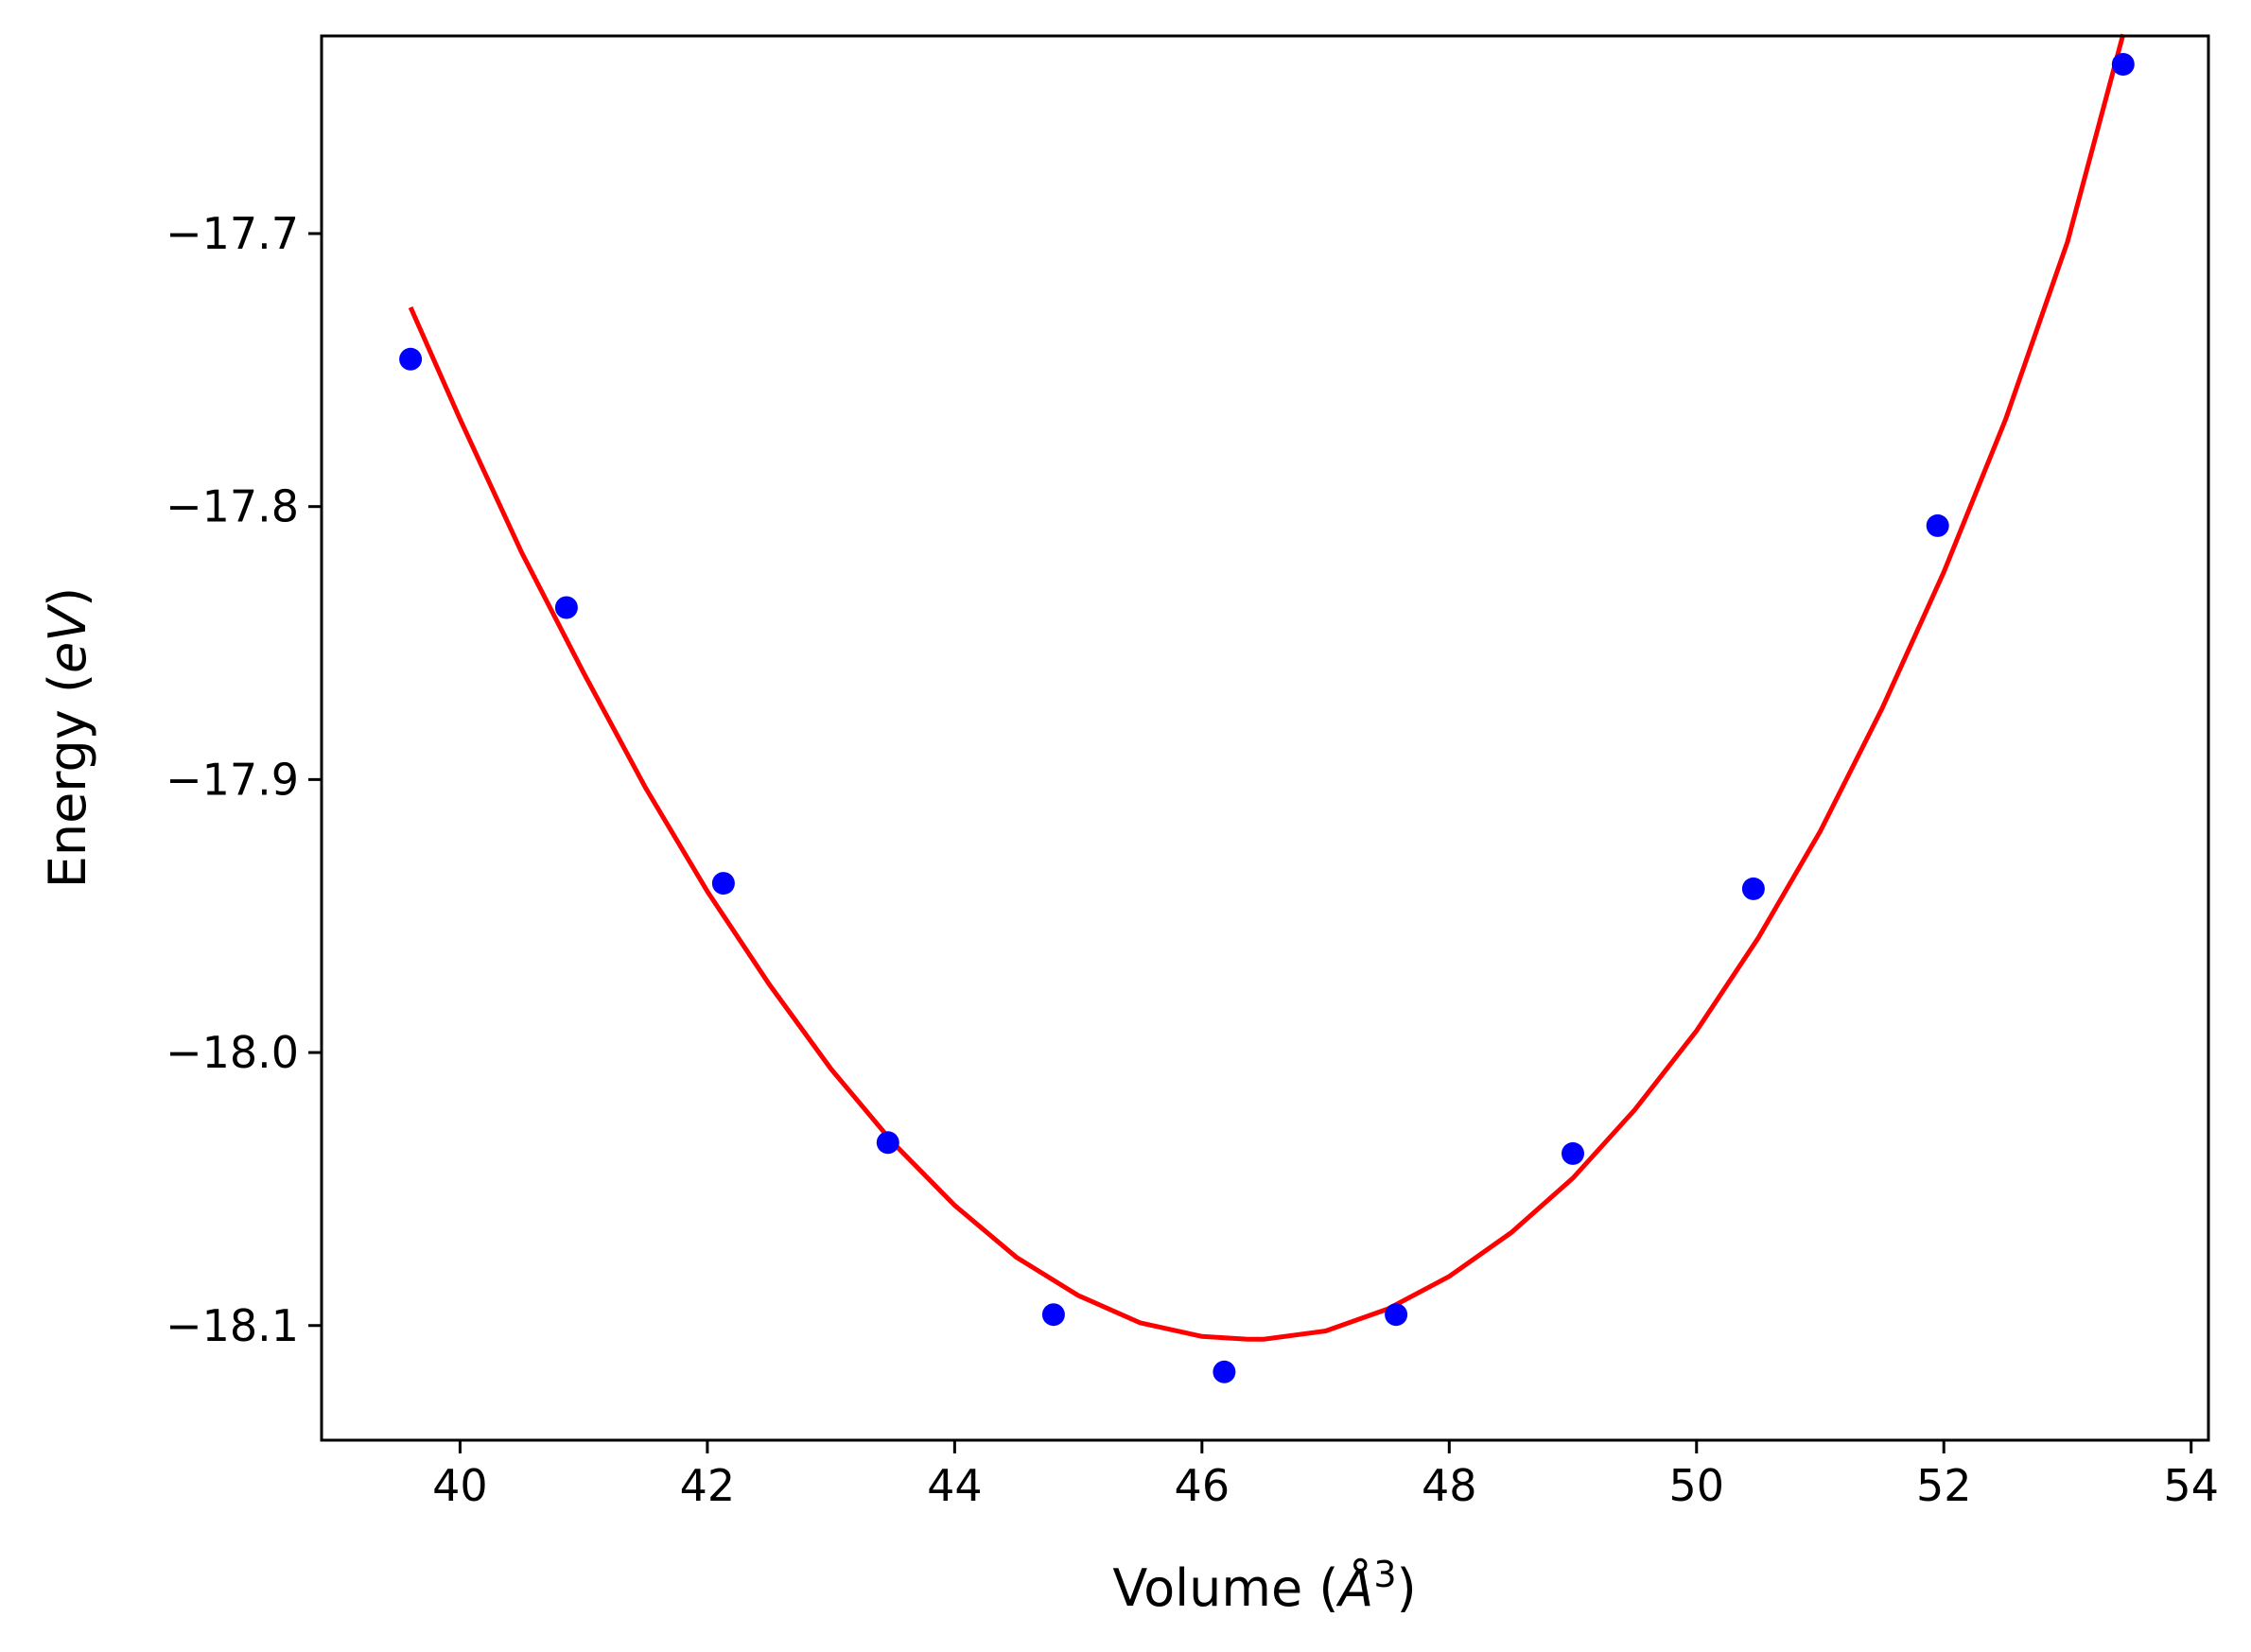 Image resolution: width=2251 pixels, height=1652 pixels. I want to click on y-tick-label: −17.8, so click(232, 506).